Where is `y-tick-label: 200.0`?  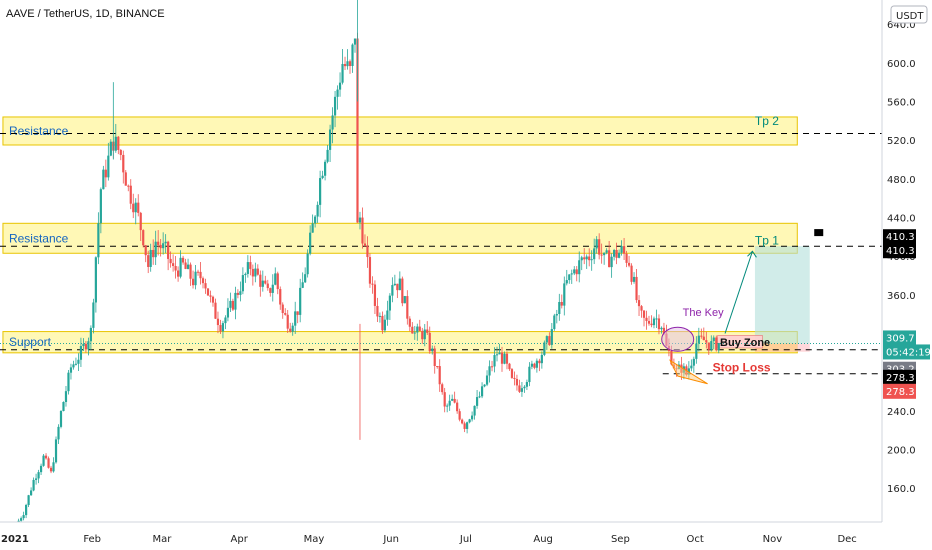 y-tick-label: 200.0 is located at coordinates (901, 451).